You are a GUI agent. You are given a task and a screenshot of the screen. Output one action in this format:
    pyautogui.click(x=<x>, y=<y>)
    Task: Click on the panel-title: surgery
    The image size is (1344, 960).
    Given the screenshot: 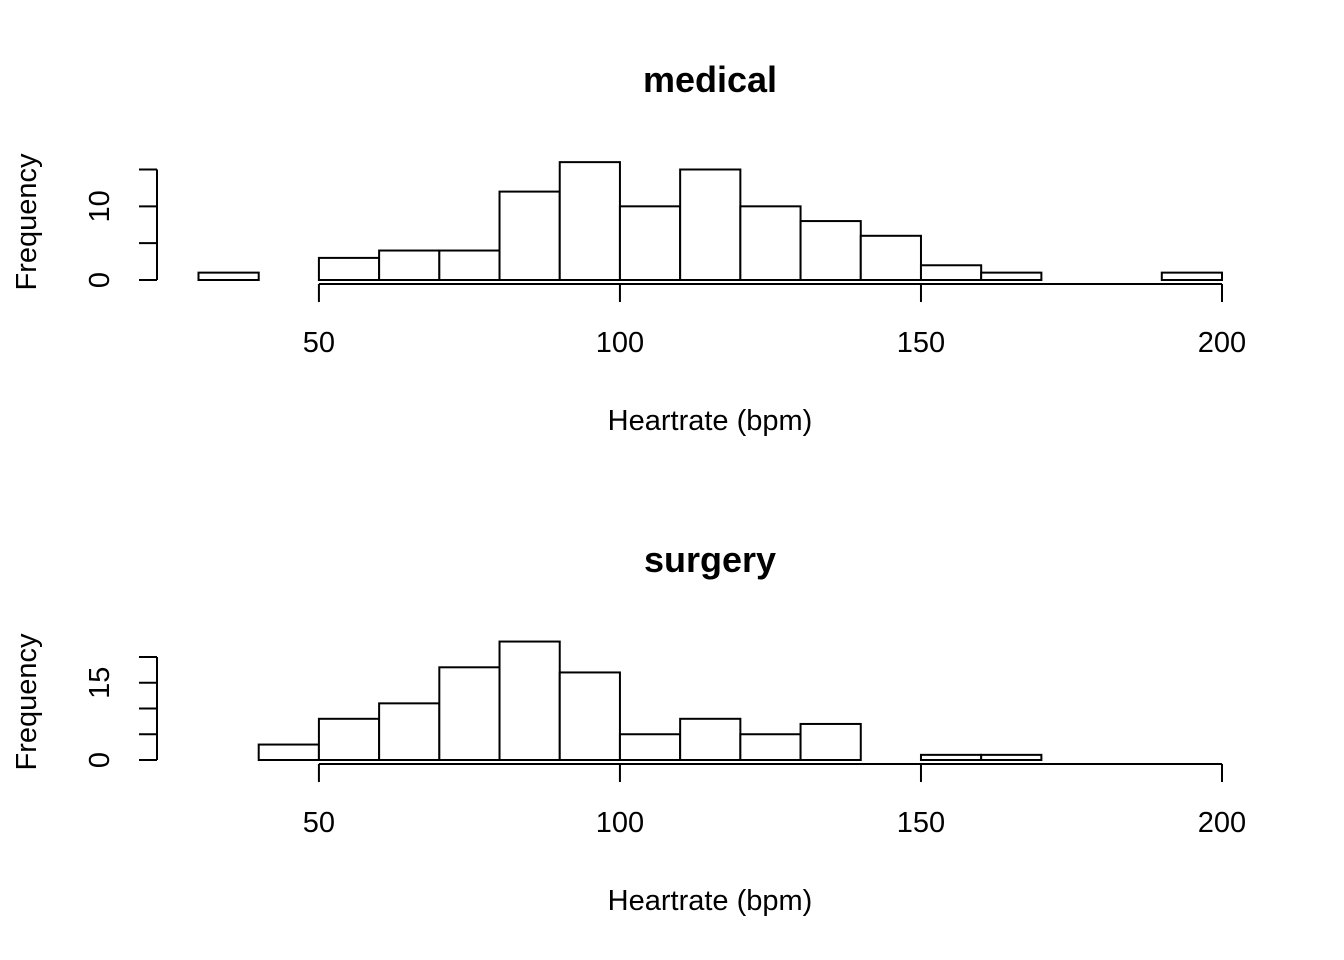 What is the action you would take?
    pyautogui.click(x=710, y=559)
    